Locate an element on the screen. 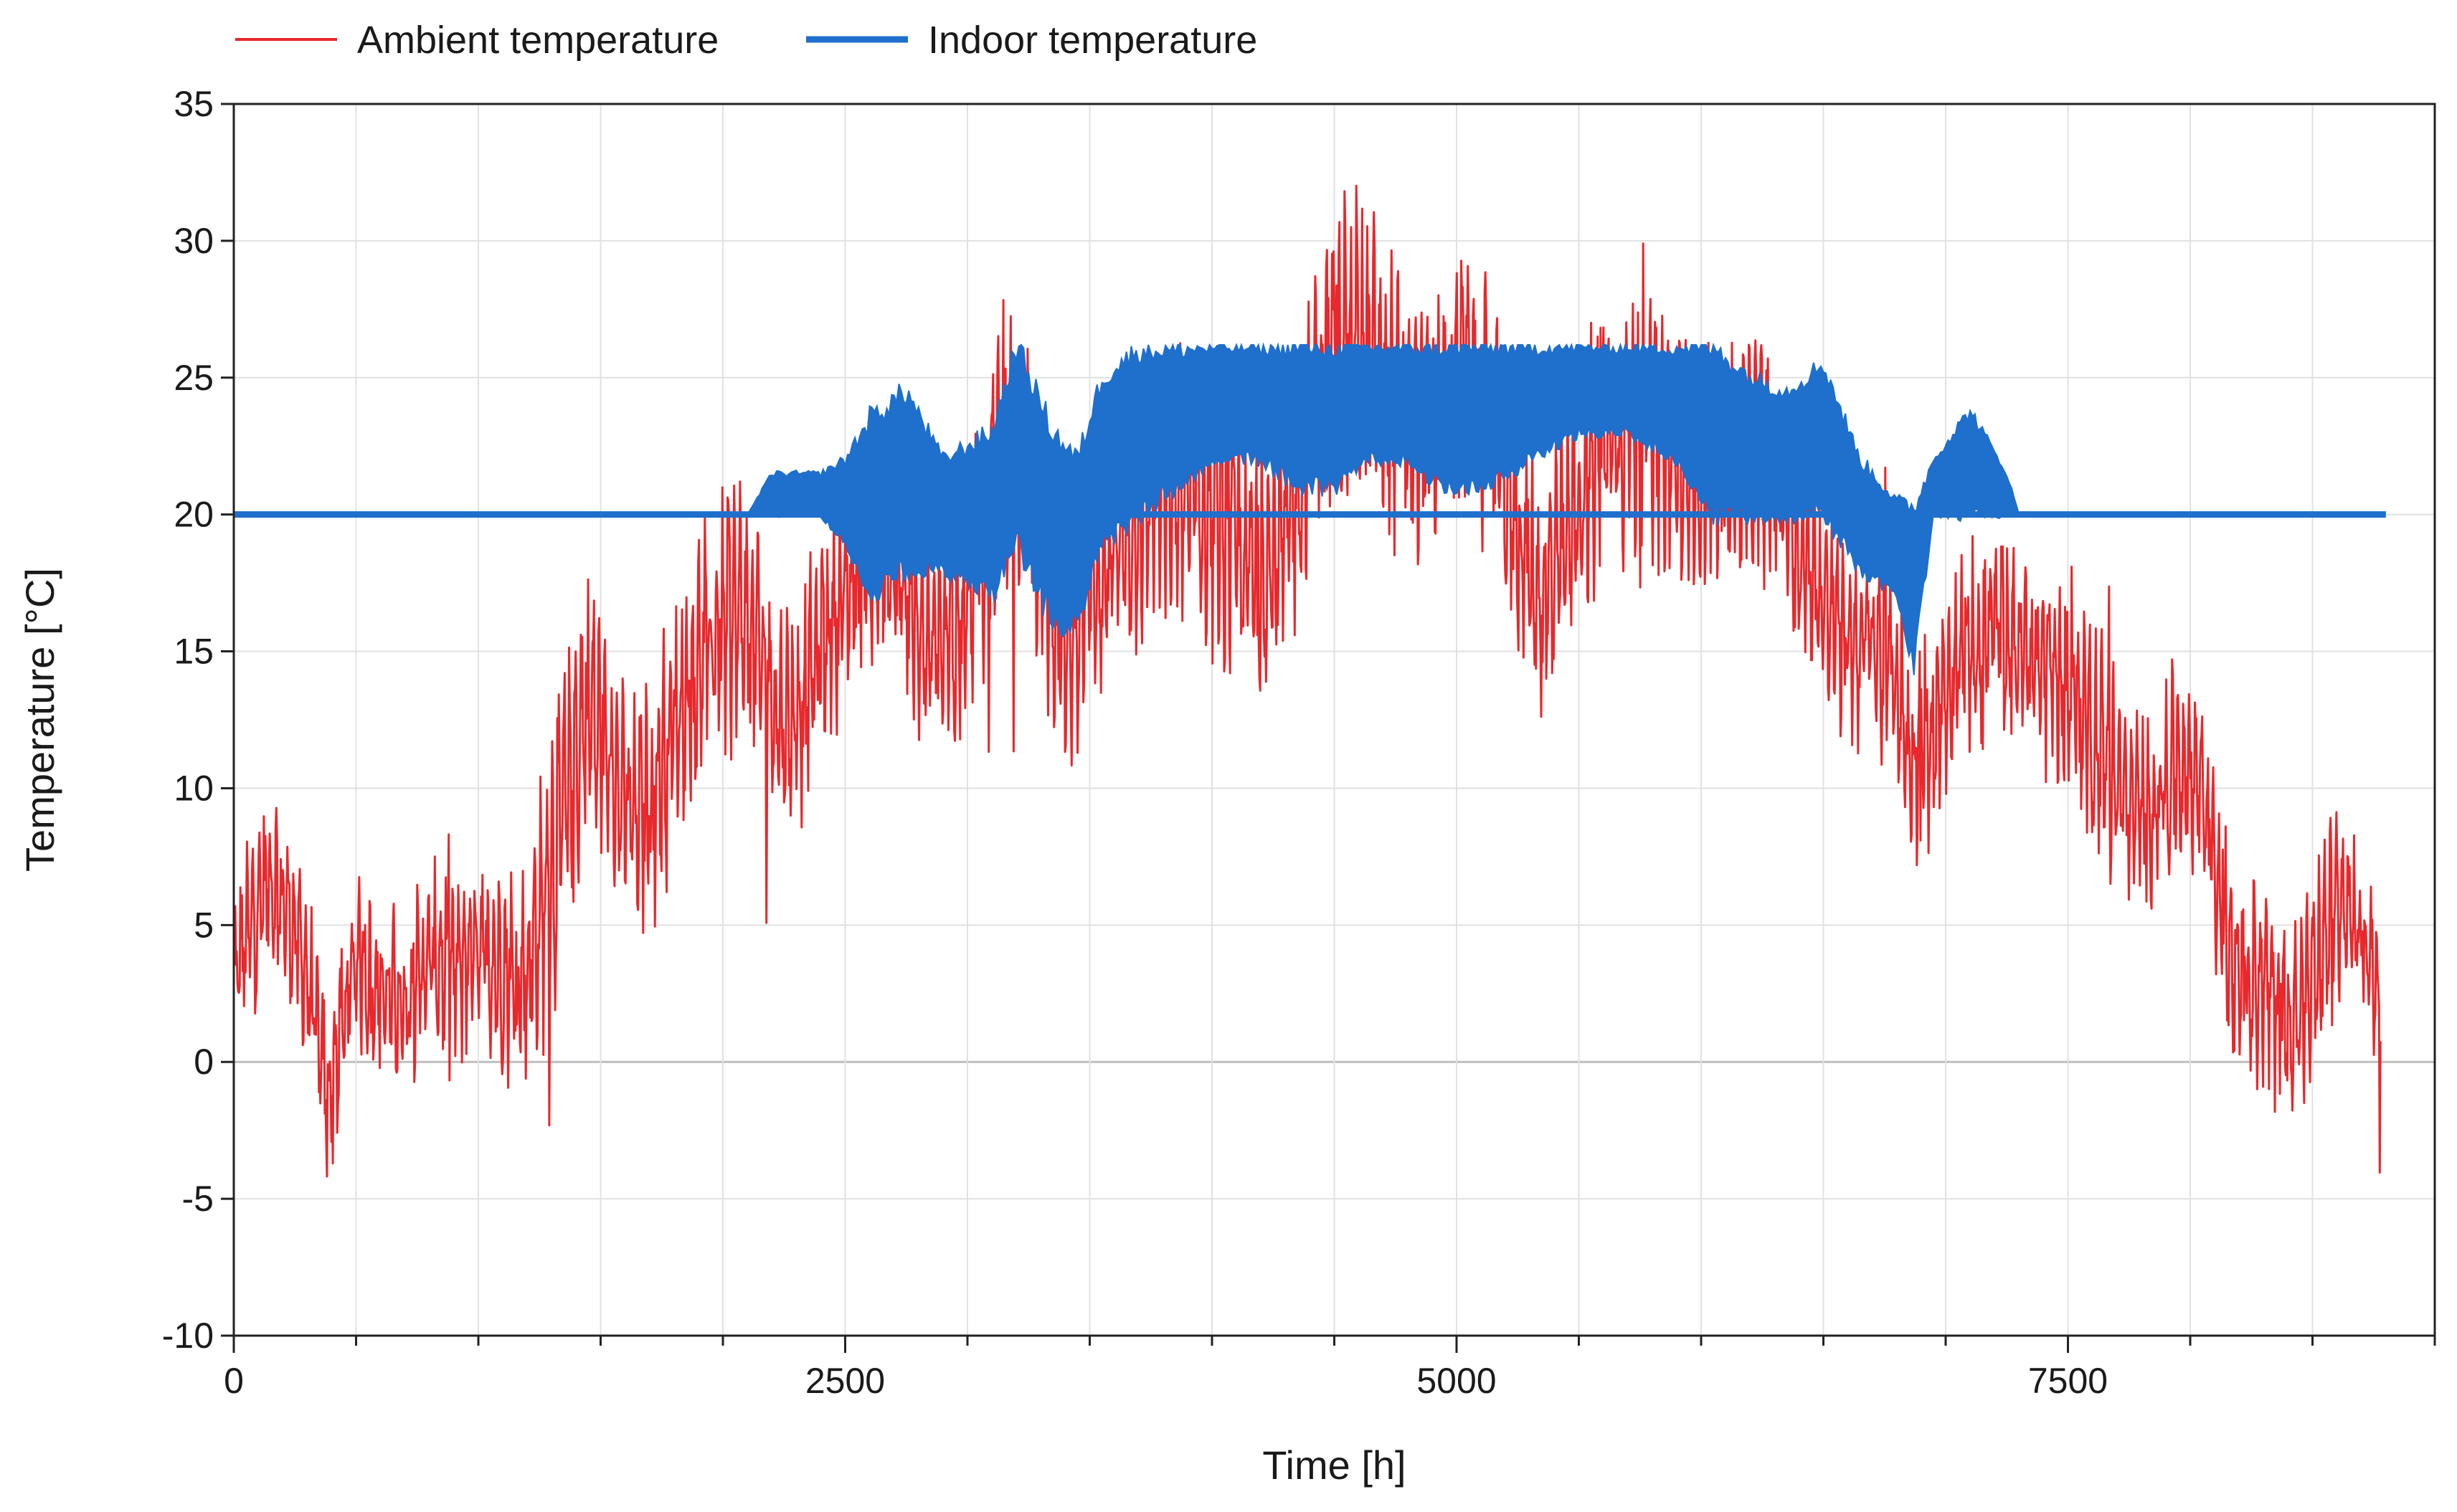 The image size is (2457, 1512). x-tick-label: 0 is located at coordinates (234, 1381).